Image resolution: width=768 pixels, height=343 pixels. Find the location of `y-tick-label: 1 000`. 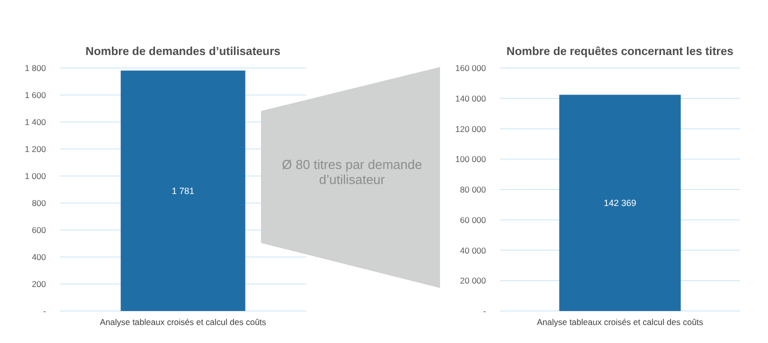

y-tick-label: 1 000 is located at coordinates (35, 176).